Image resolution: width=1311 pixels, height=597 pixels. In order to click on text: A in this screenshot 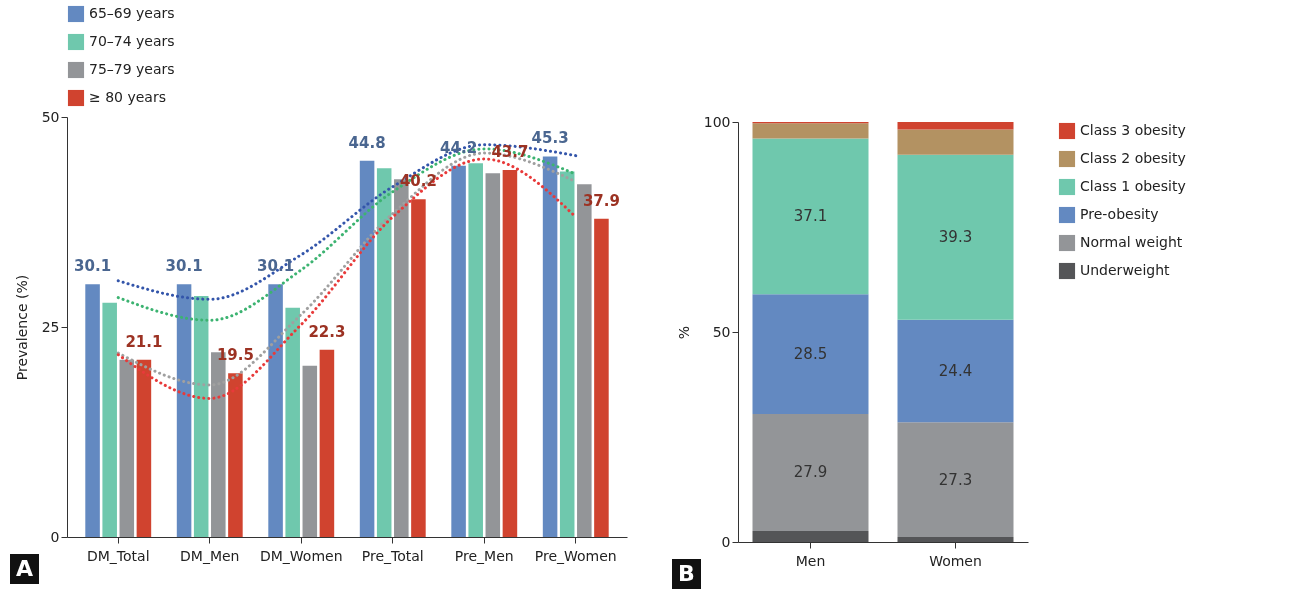, I will do `click(25, 569)`.